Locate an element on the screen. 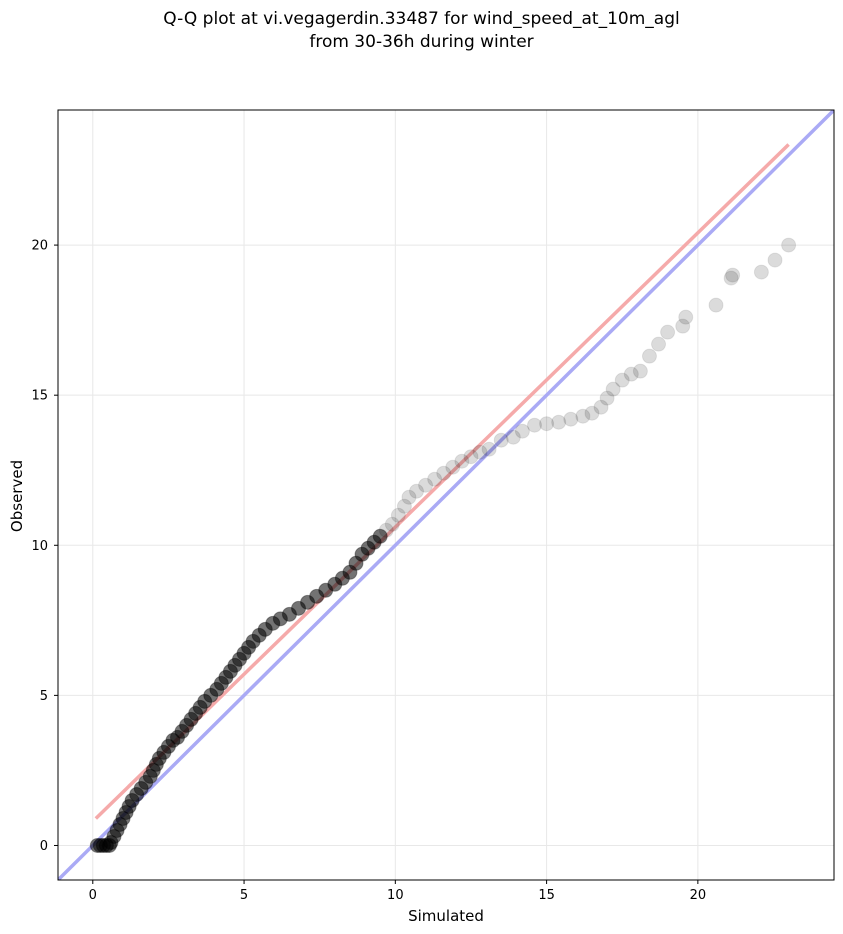  x-axis: 0 5 10 15 20 is located at coordinates (397, 891).